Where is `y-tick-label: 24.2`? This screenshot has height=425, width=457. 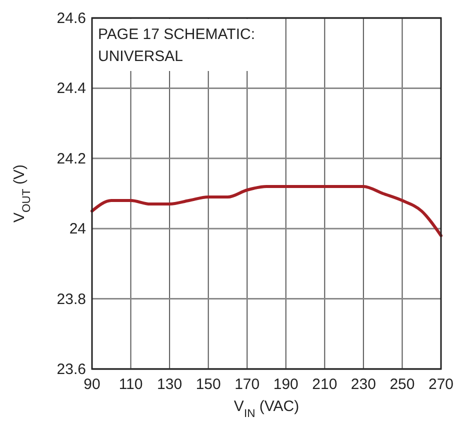
y-tick-label: 24.2 is located at coordinates (71, 159).